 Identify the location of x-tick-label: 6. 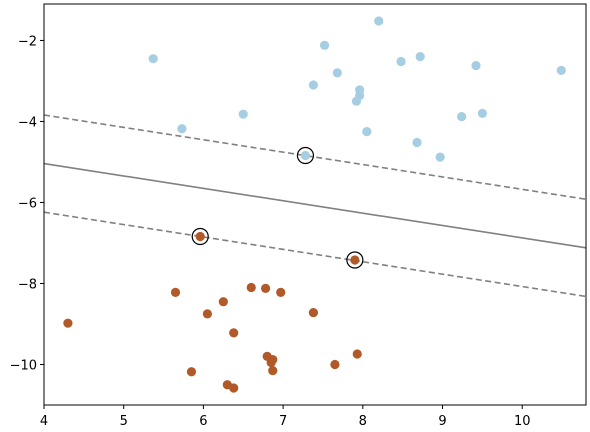
(203, 421).